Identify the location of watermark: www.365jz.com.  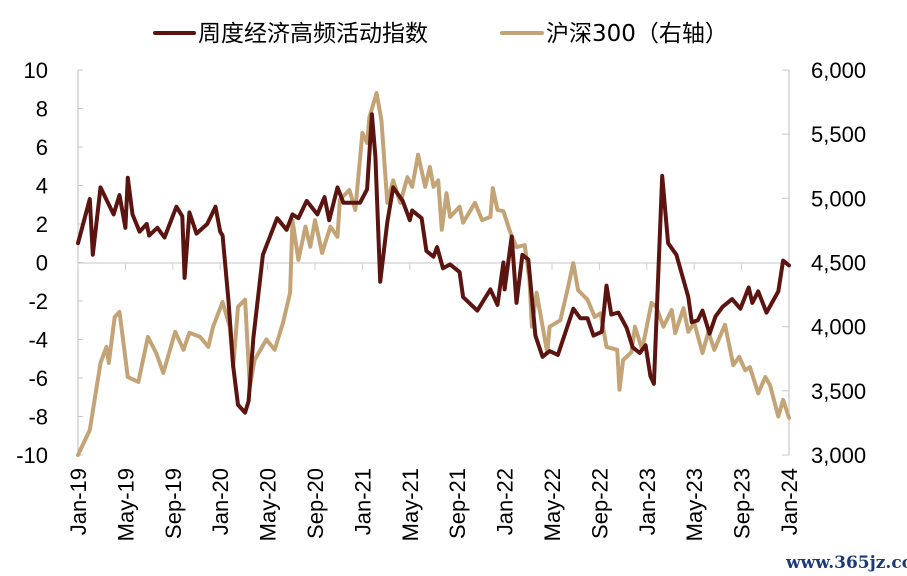
(846, 563).